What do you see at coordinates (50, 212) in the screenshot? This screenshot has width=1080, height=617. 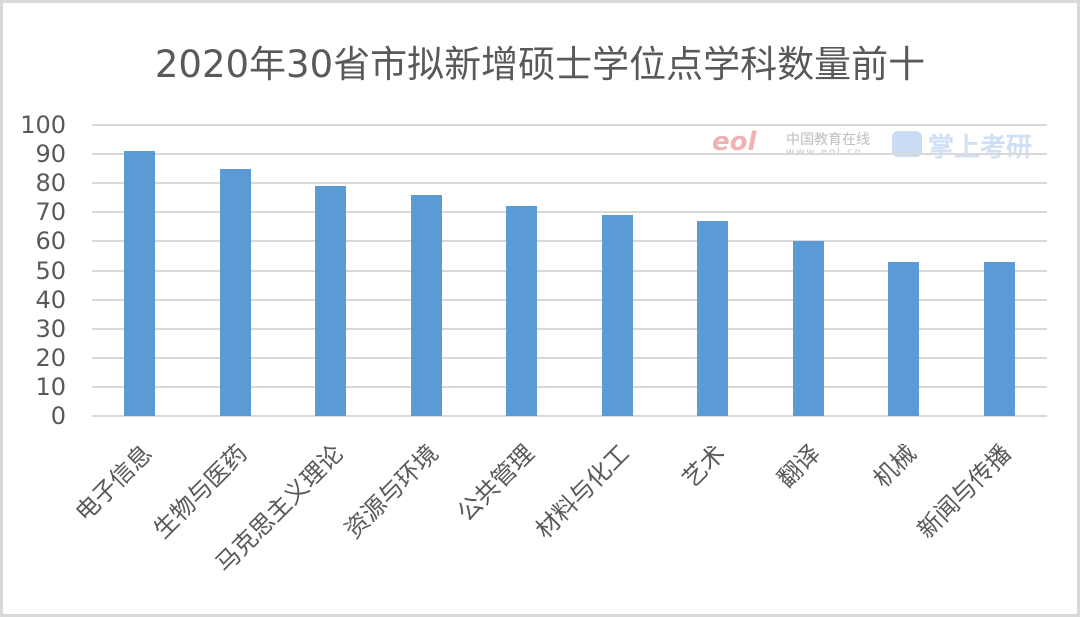 I see `y-tick-label: 70` at bounding box center [50, 212].